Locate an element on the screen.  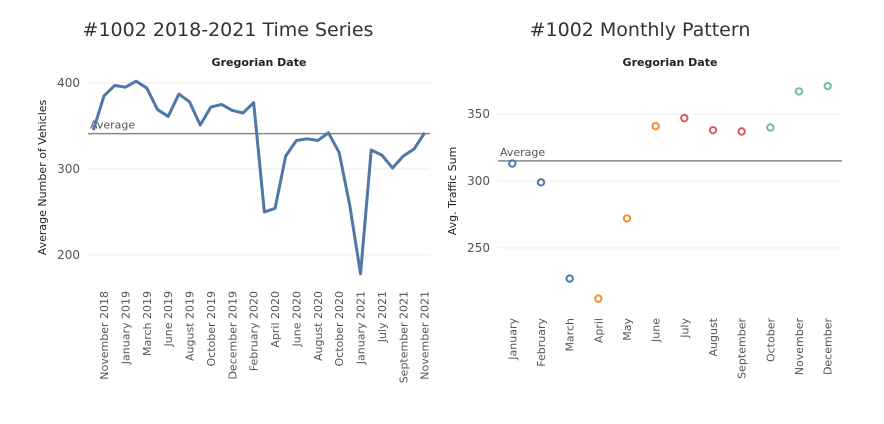
x-tick-label: September 2021 is located at coordinates (403, 337).